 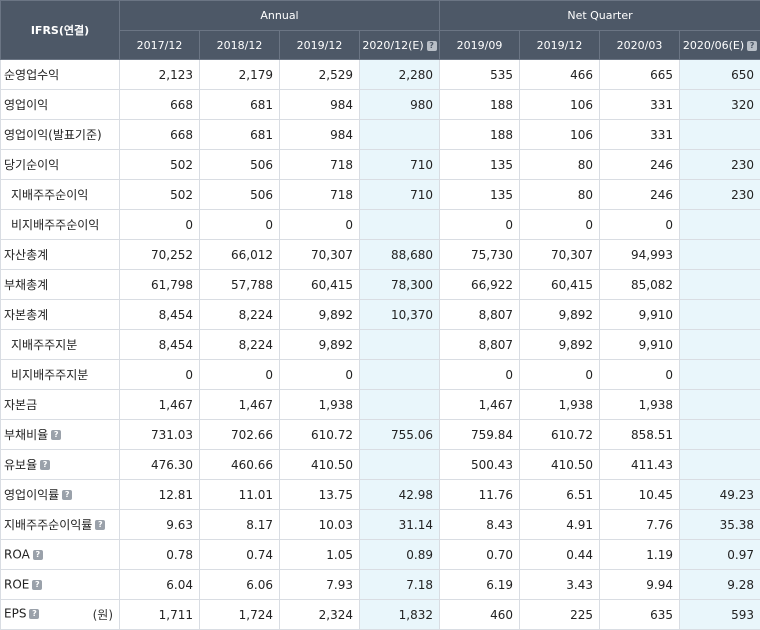 What do you see at coordinates (560, 615) in the screenshot?
I see `value-cell: 225` at bounding box center [560, 615].